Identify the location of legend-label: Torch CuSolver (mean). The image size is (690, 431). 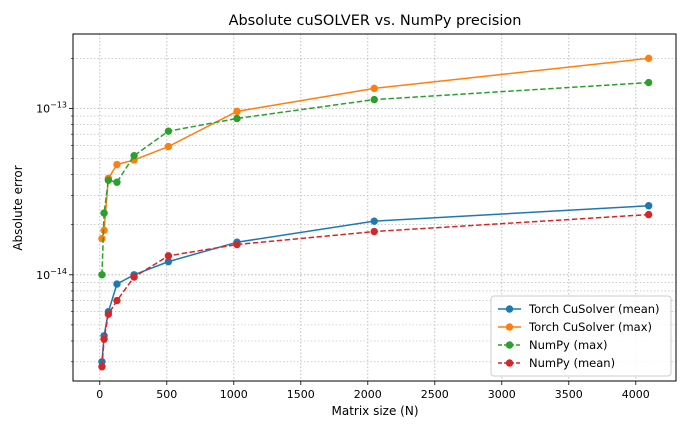
(594, 309).